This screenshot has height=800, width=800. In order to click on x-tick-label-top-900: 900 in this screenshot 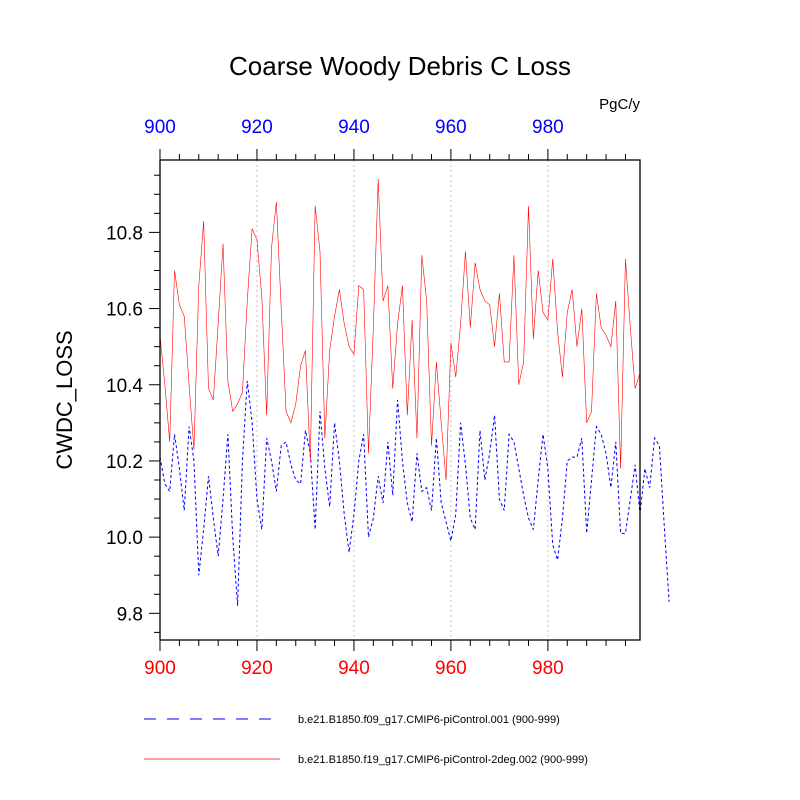, I will do `click(160, 127)`.